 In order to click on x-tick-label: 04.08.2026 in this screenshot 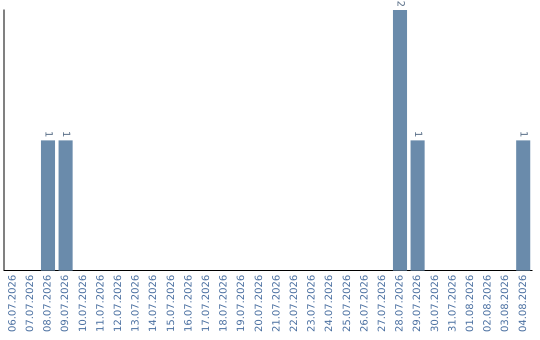, I will do `click(523, 303)`.